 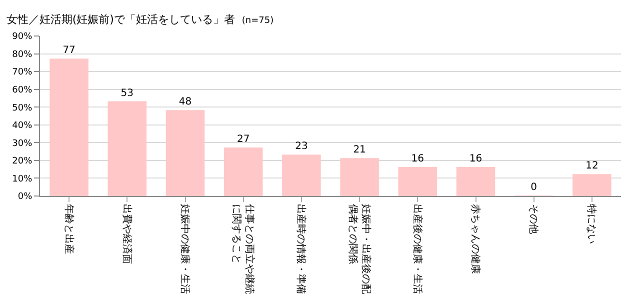 I want to click on data-label: 77, so click(x=69, y=50).